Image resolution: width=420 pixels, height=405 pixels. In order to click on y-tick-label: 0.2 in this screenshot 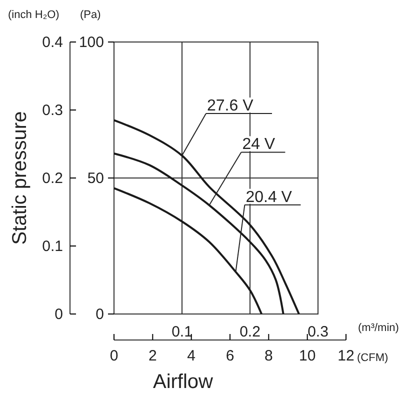, I will do `click(52, 178)`.